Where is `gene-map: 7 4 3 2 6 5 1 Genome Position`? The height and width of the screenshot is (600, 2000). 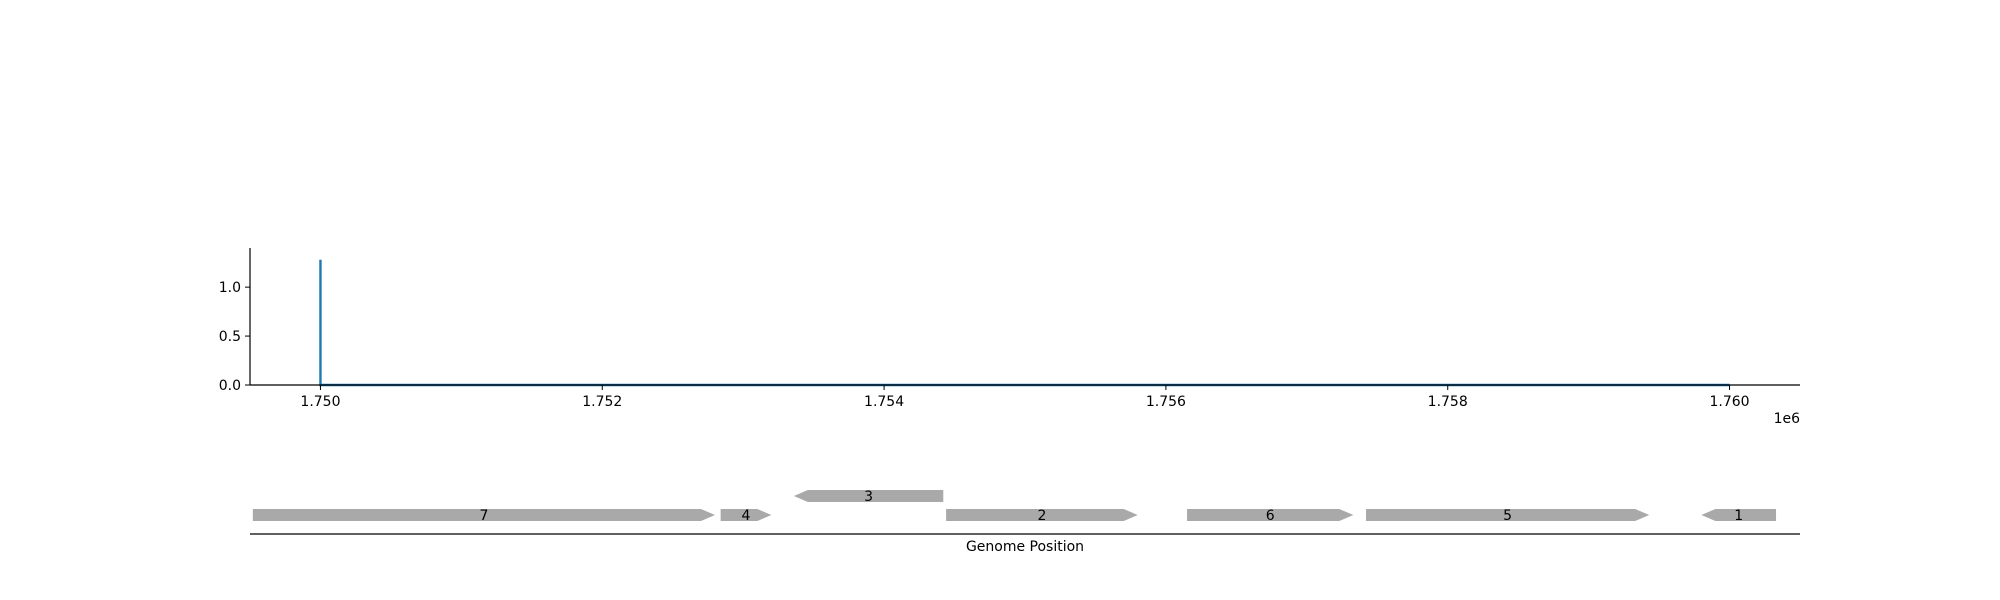 gene-map: 7 4 3 2 6 5 1 Genome Position is located at coordinates (1025, 522).